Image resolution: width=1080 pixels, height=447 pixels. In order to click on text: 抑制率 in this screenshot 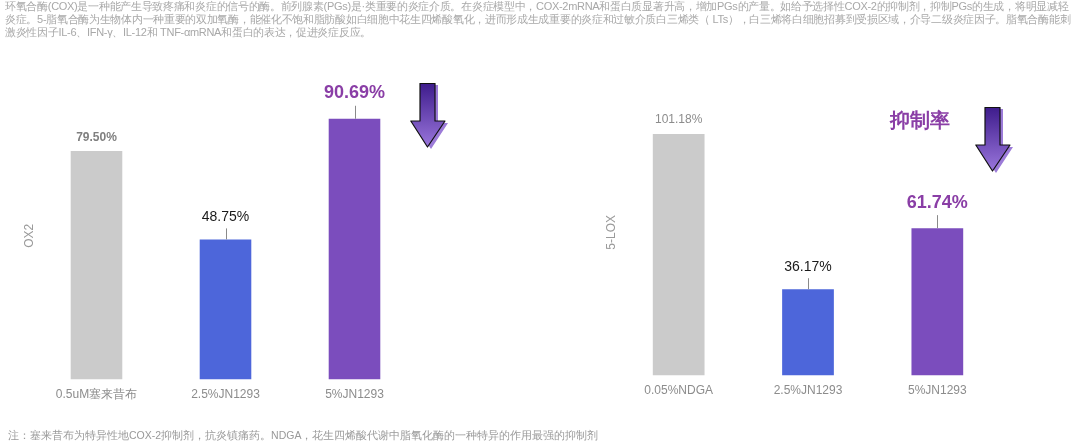, I will do `click(919, 119)`.